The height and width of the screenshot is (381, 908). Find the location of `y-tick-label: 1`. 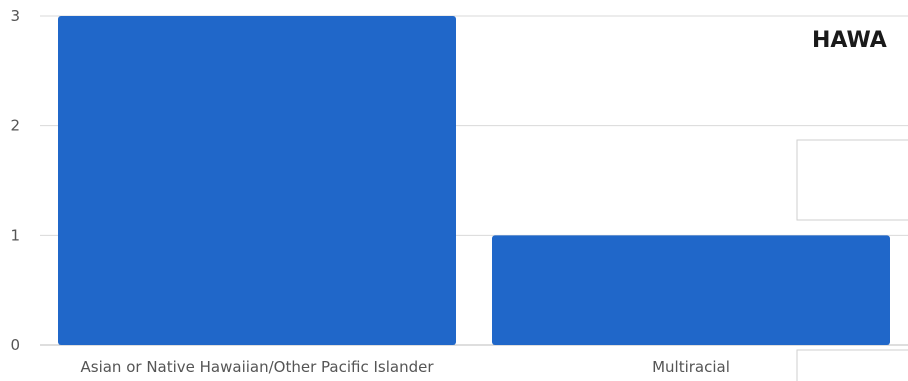

y-tick-label: 1 is located at coordinates (15, 235).